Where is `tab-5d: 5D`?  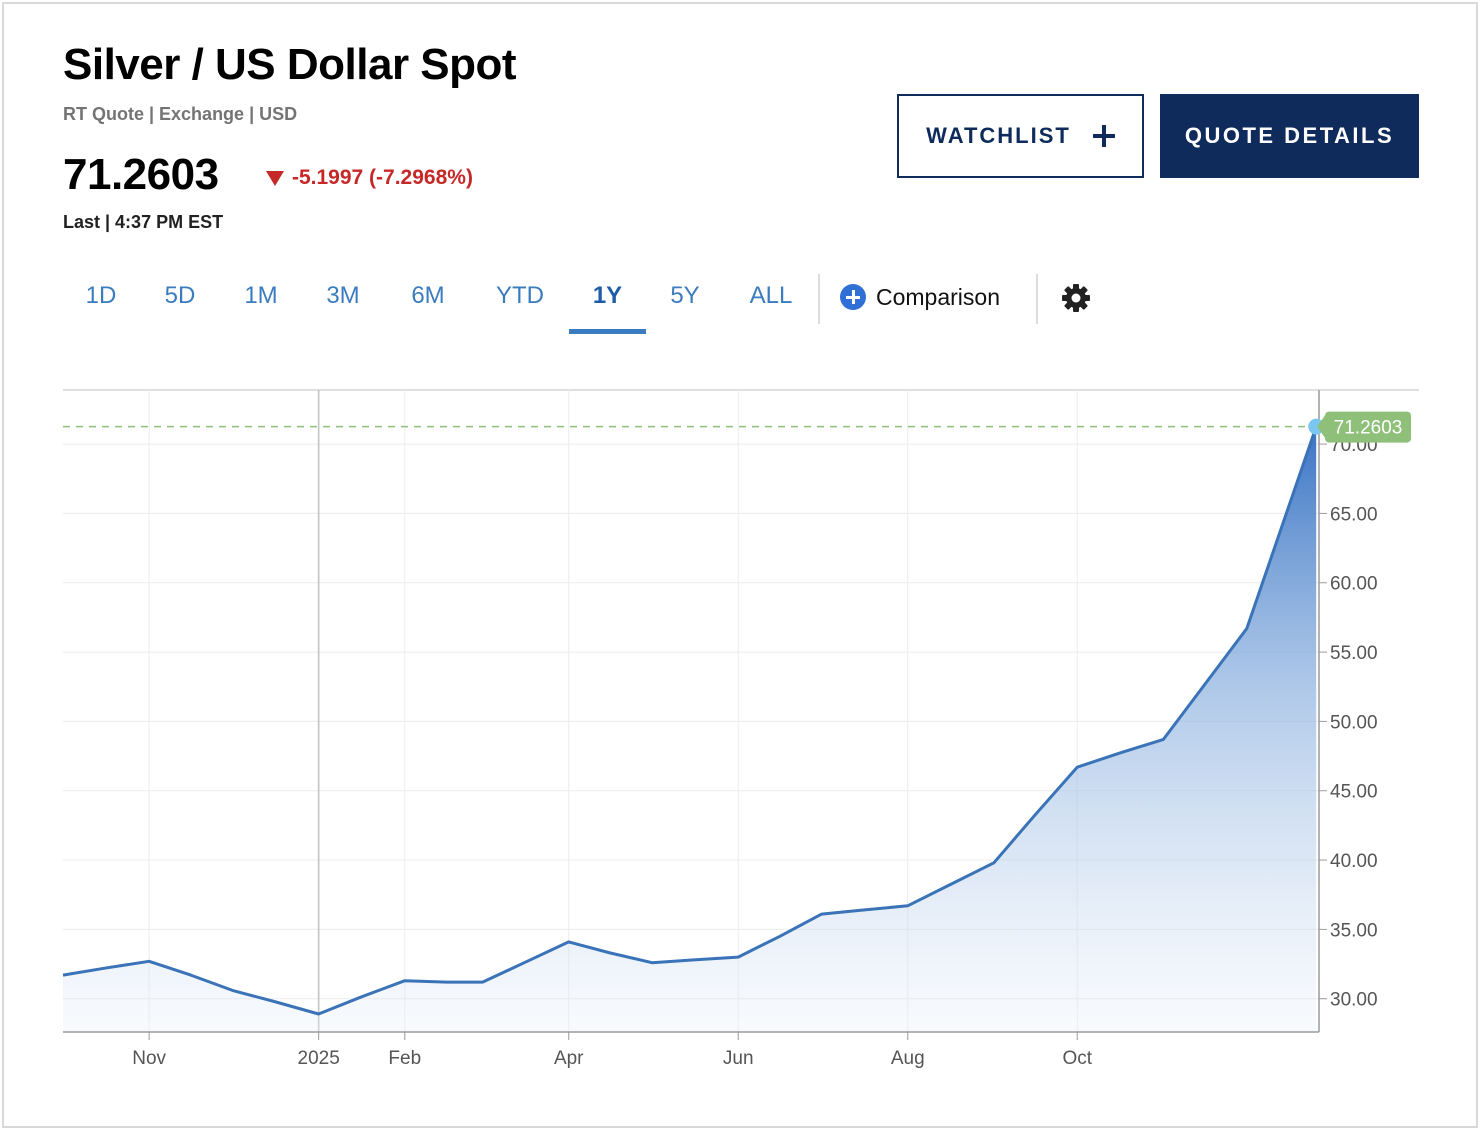 tab-5d: 5D is located at coordinates (180, 295).